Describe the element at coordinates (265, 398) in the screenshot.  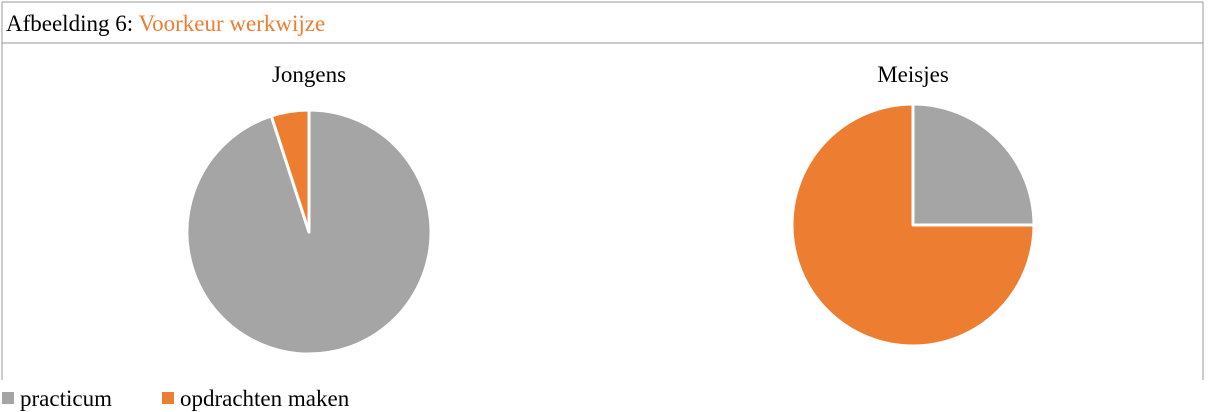
I see `legend-label: opdrachten maken` at that location.